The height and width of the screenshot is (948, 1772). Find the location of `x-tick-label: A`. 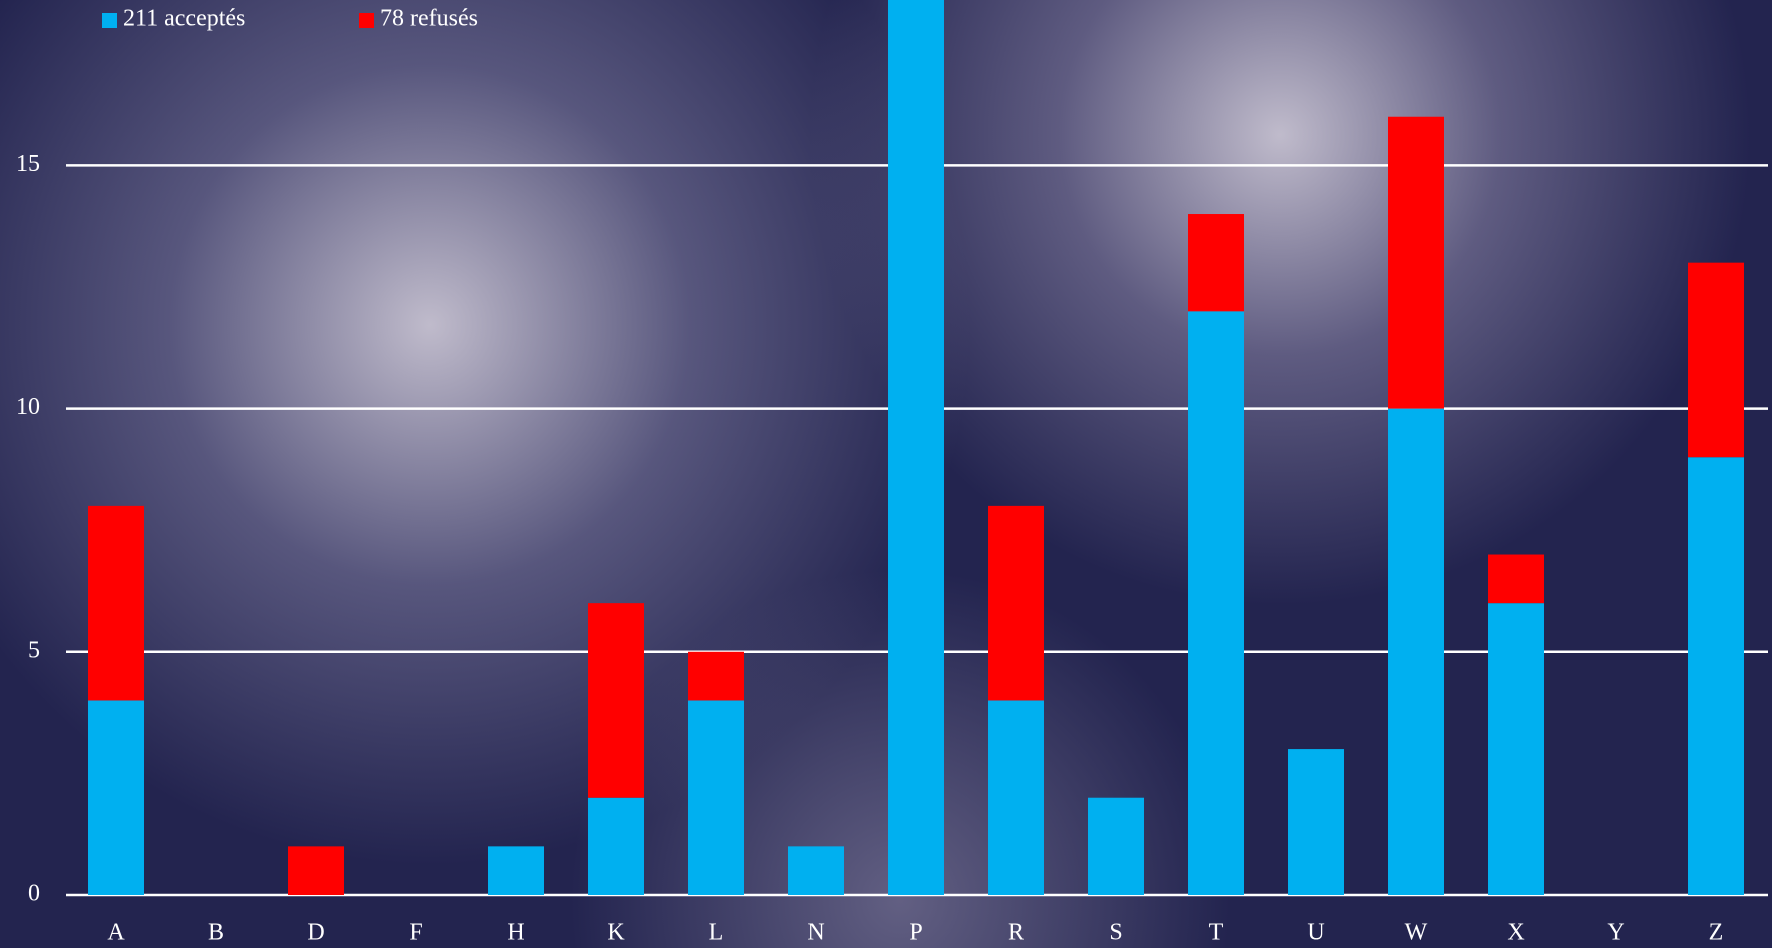

x-tick-label: A is located at coordinates (116, 933).